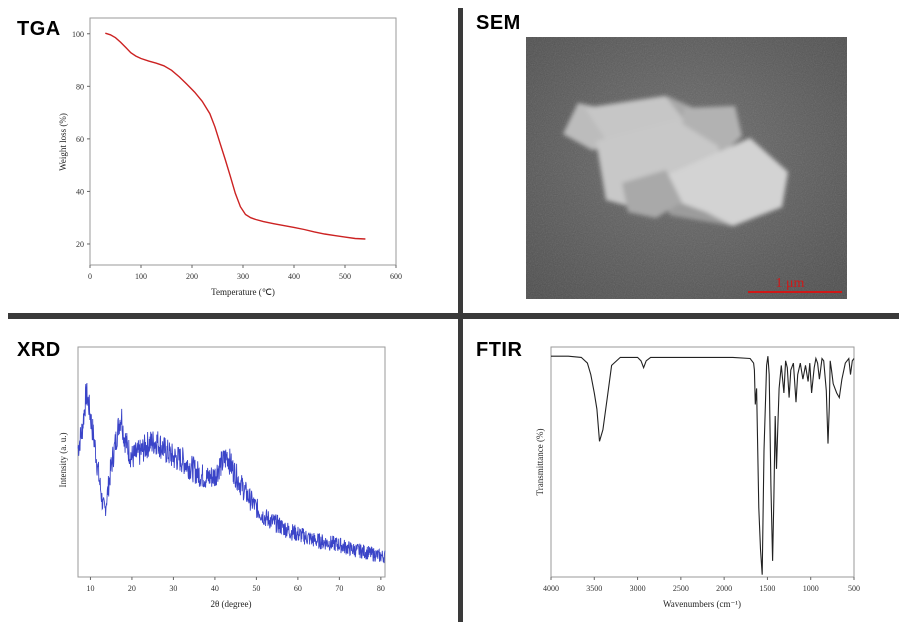  What do you see at coordinates (540, 462) in the screenshot?
I see `ftir-y-axis-label: Transmittance (%)` at bounding box center [540, 462].